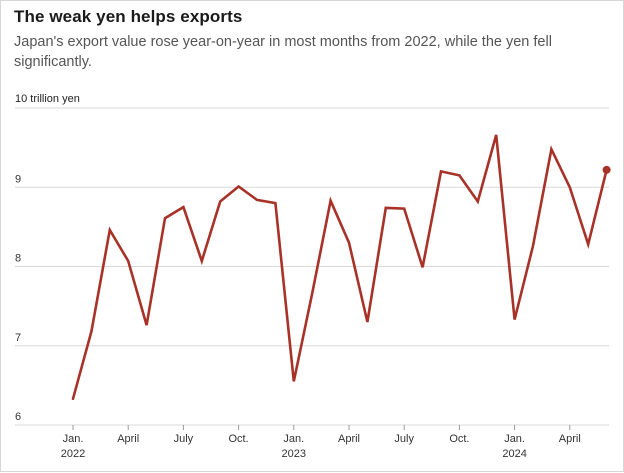  I want to click on y-tick-label: 9, so click(18, 179).